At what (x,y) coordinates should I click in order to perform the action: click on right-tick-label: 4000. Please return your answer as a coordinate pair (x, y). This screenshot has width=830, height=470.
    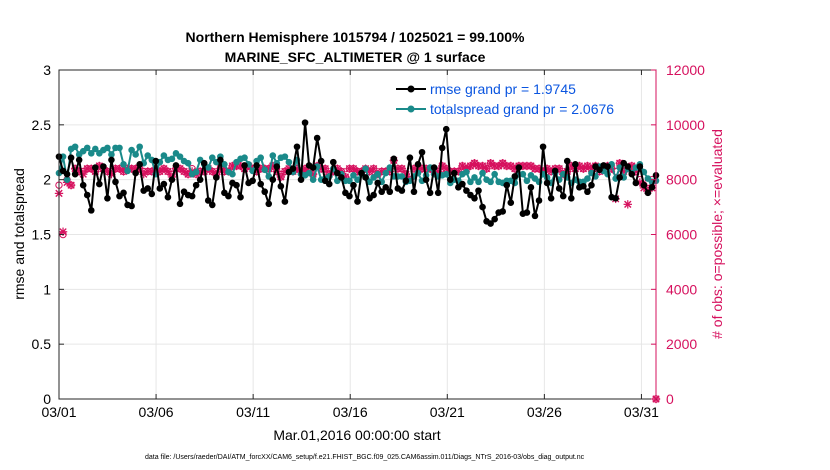
    Looking at the image, I should click on (681, 289).